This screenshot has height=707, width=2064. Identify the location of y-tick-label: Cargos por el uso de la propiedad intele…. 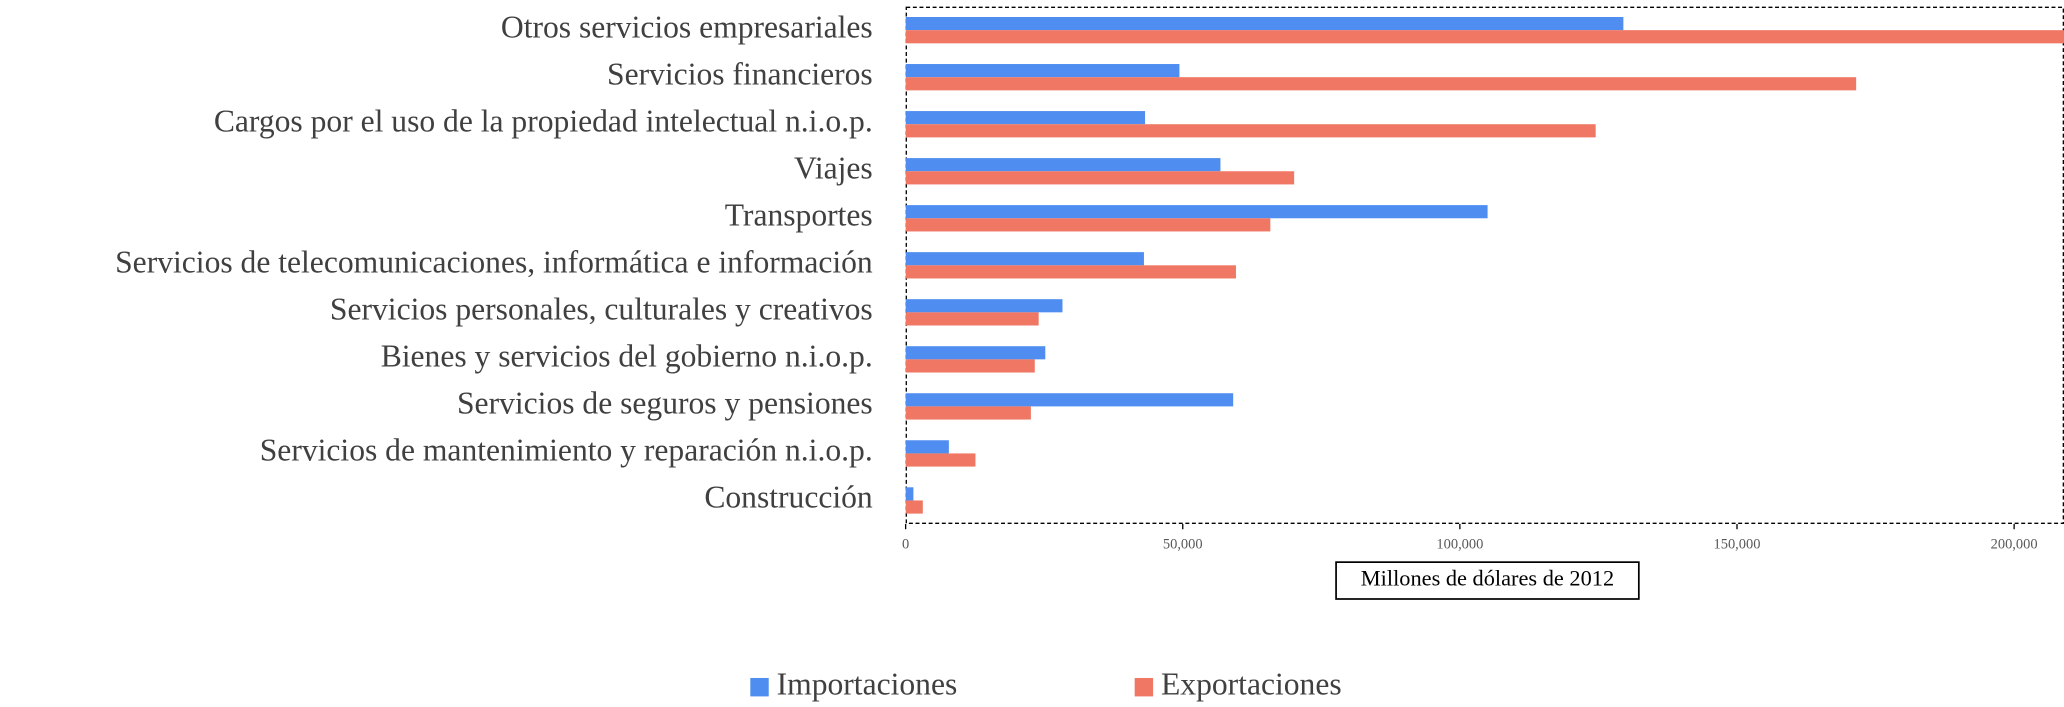
(543, 120).